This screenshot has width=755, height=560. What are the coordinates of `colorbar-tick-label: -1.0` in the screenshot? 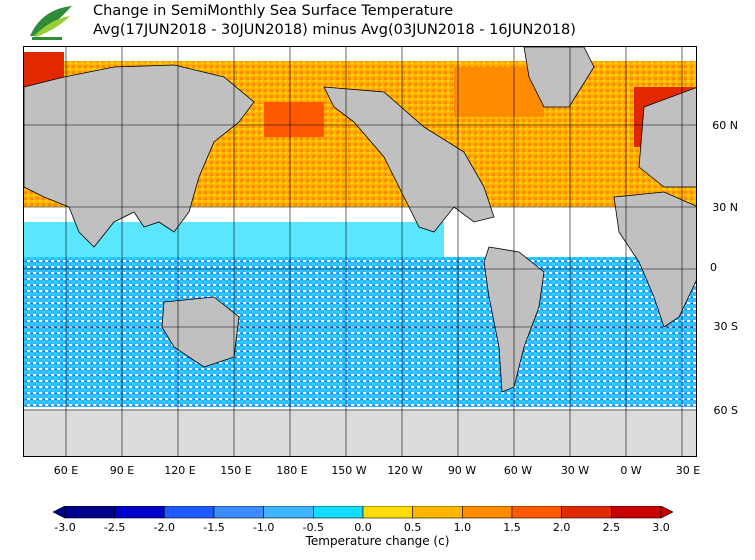 It's located at (263, 527).